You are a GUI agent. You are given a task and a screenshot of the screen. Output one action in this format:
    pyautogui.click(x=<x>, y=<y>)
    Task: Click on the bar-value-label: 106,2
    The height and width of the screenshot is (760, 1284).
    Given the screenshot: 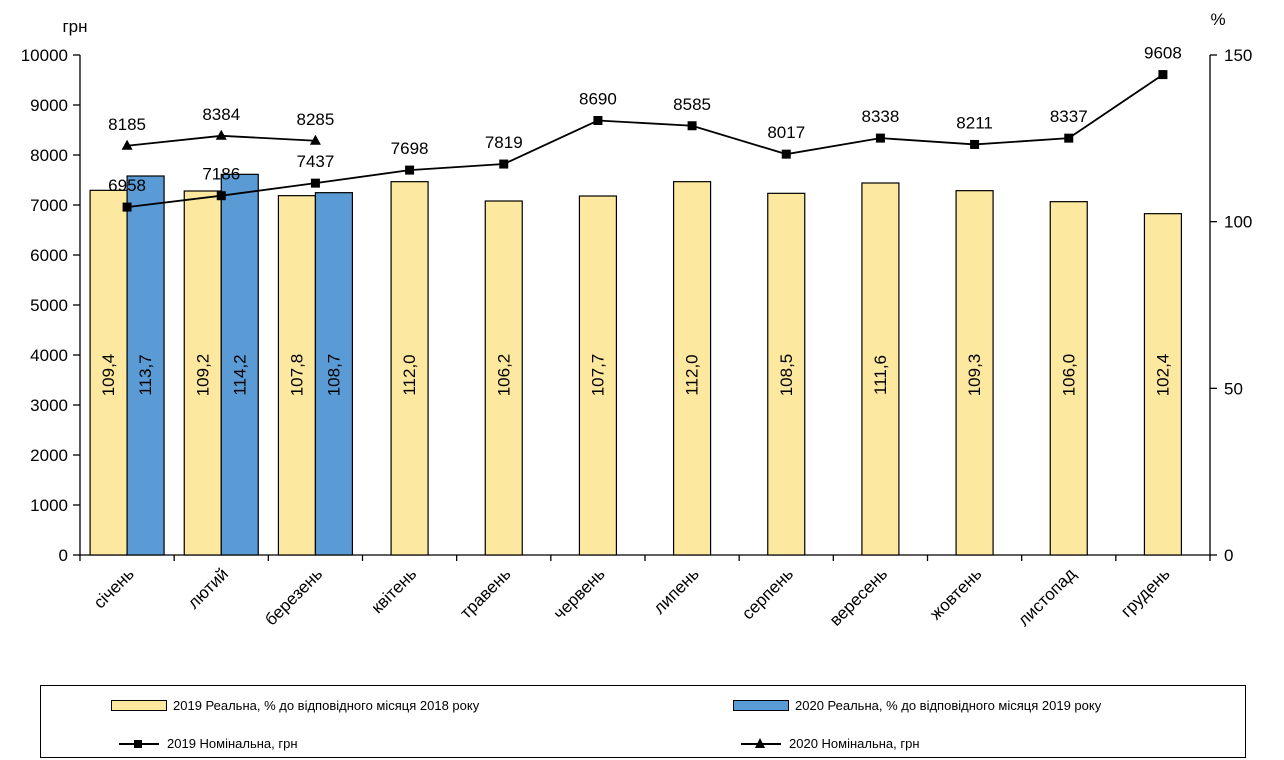 What is the action you would take?
    pyautogui.click(x=503, y=375)
    